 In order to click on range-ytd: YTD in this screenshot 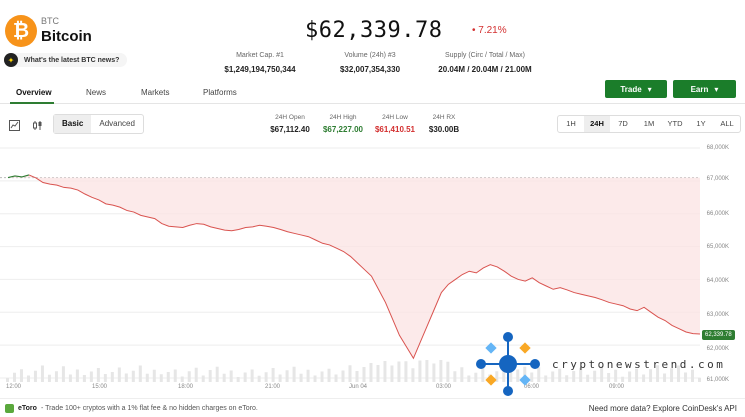, I will do `click(675, 123)`.